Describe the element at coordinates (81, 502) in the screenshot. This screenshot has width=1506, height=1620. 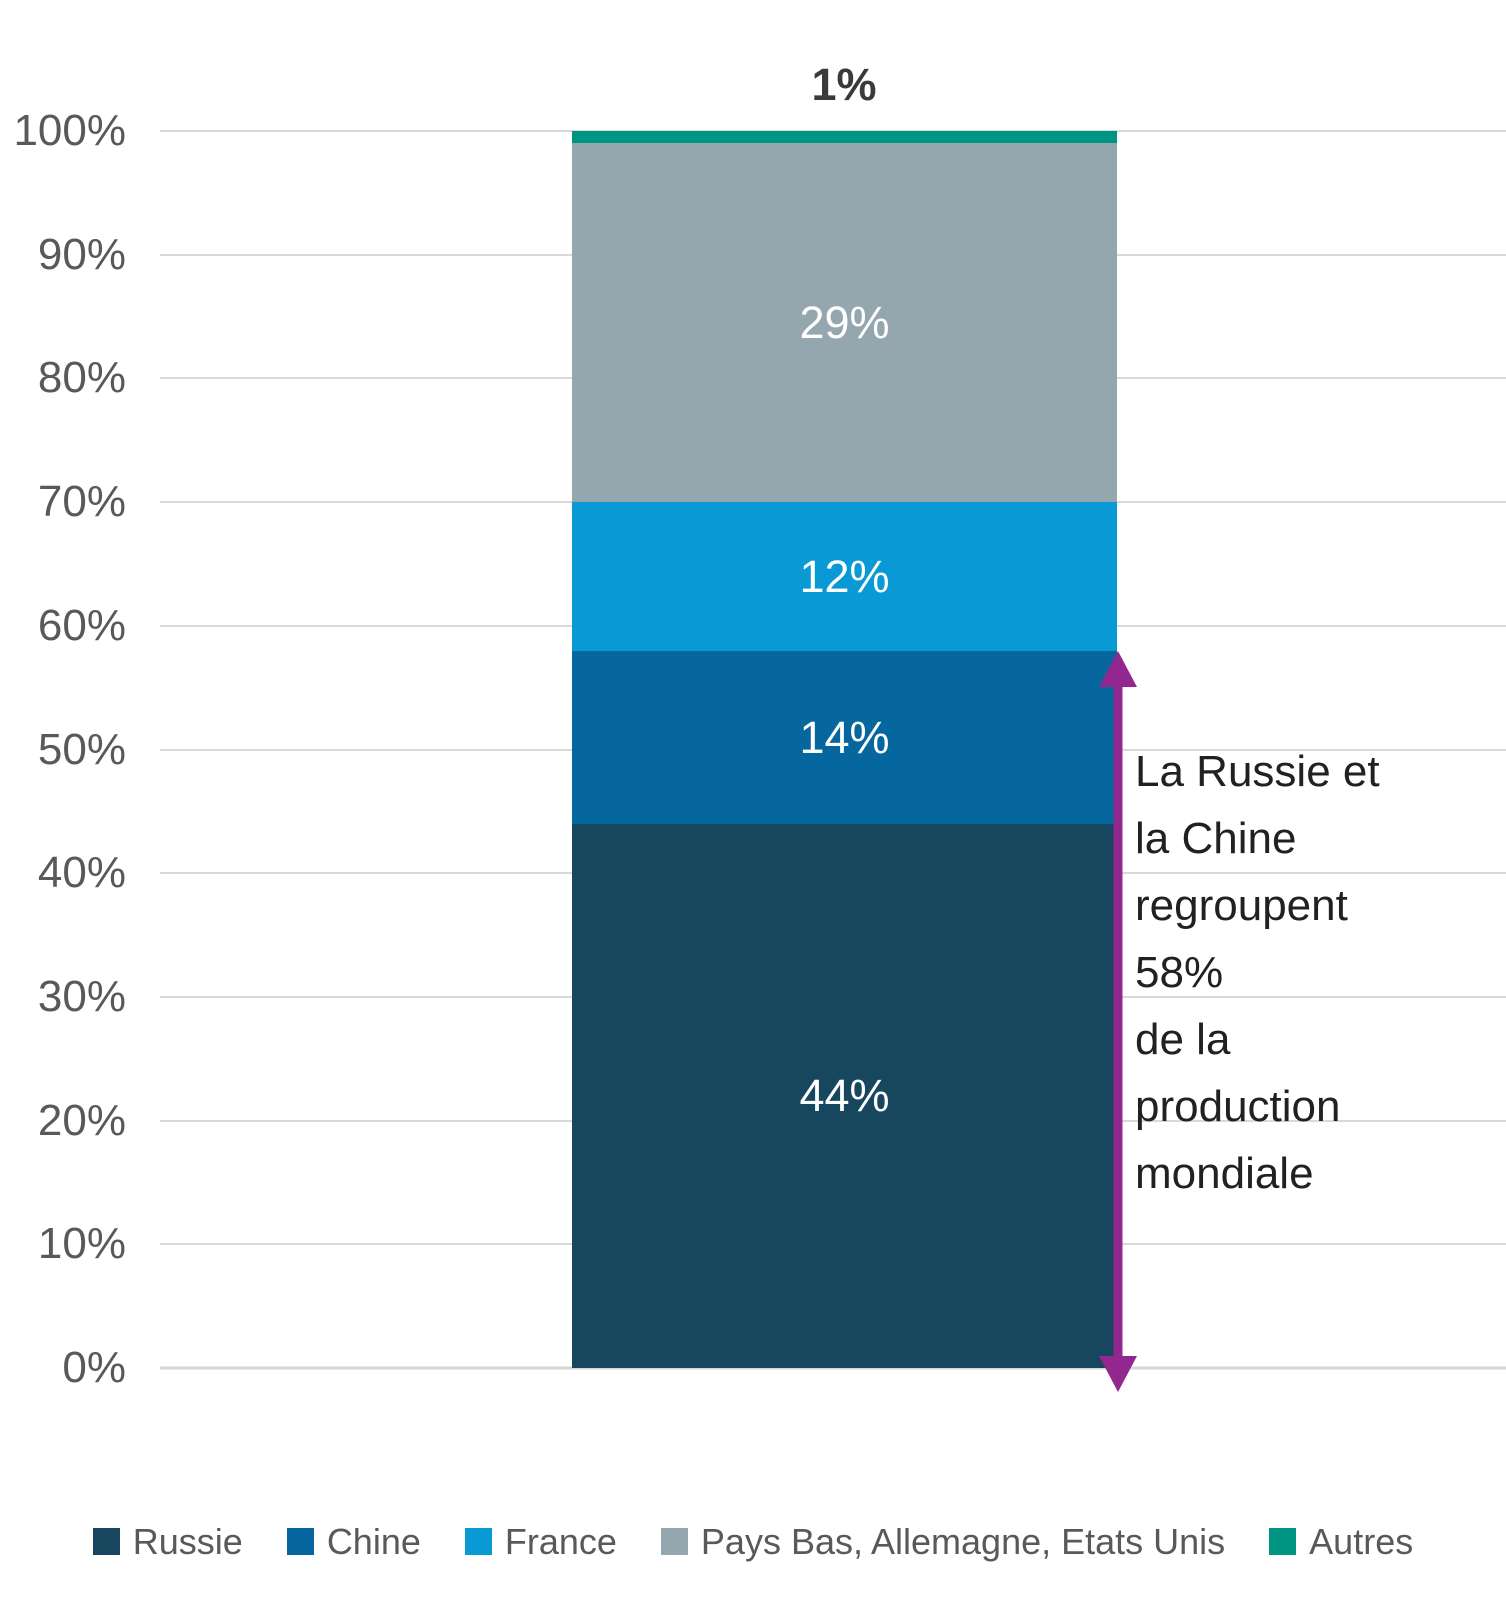
I see `y-axis-tick-label: 70%` at that location.